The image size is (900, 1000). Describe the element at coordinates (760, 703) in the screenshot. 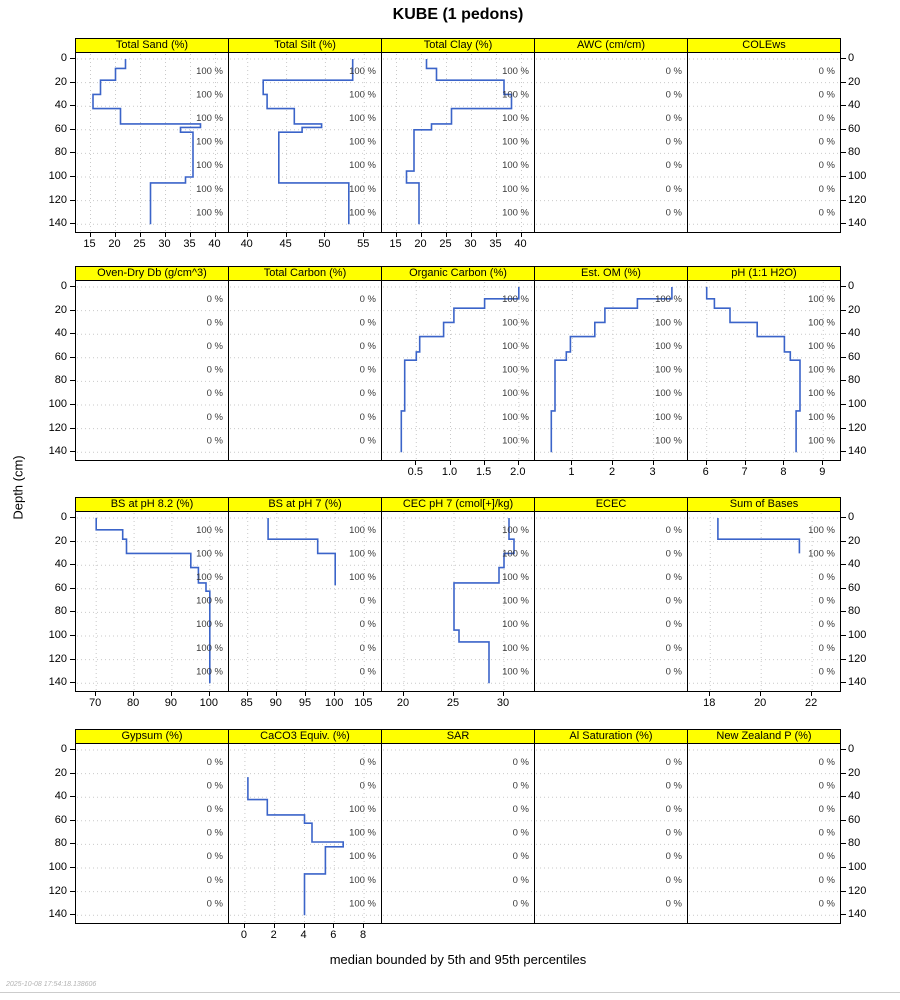

I see `x-tick-label: 20` at that location.